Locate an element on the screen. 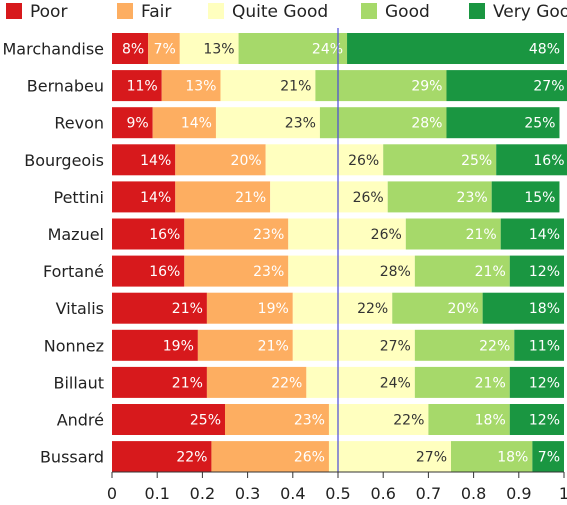  data-label: 16% is located at coordinates (164, 272).